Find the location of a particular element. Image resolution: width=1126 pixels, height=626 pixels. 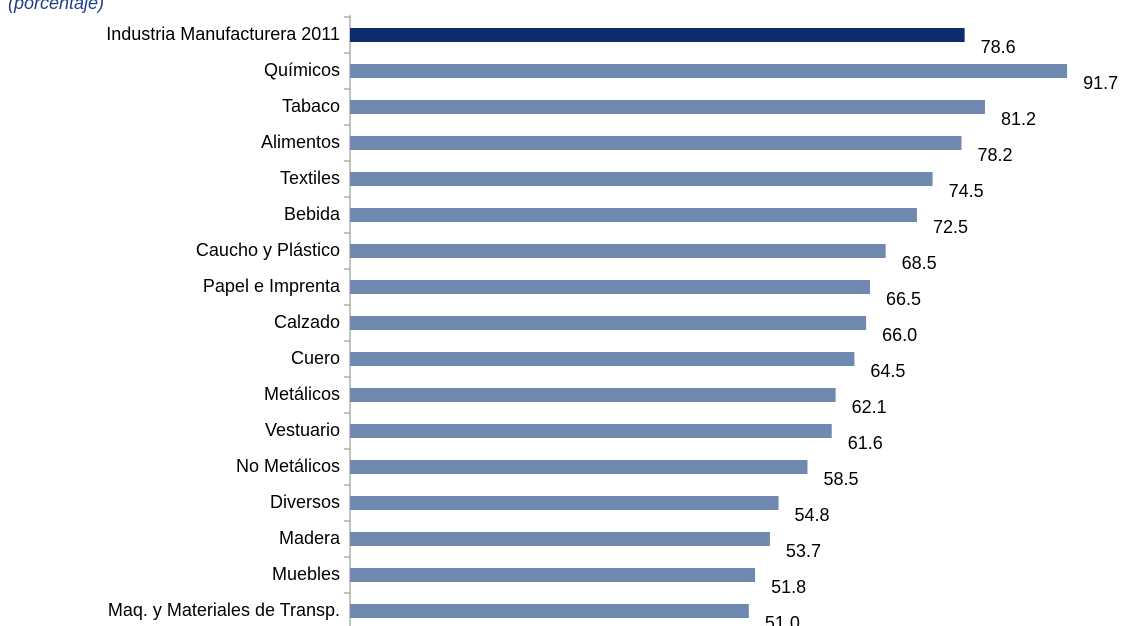

value-label: 51.8 is located at coordinates (788, 587).